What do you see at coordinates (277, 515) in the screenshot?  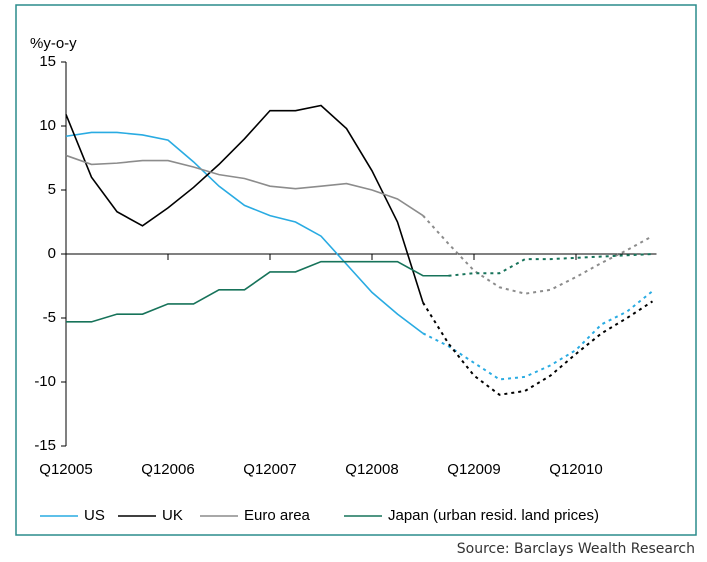 I see `legend-label: Euro area` at bounding box center [277, 515].